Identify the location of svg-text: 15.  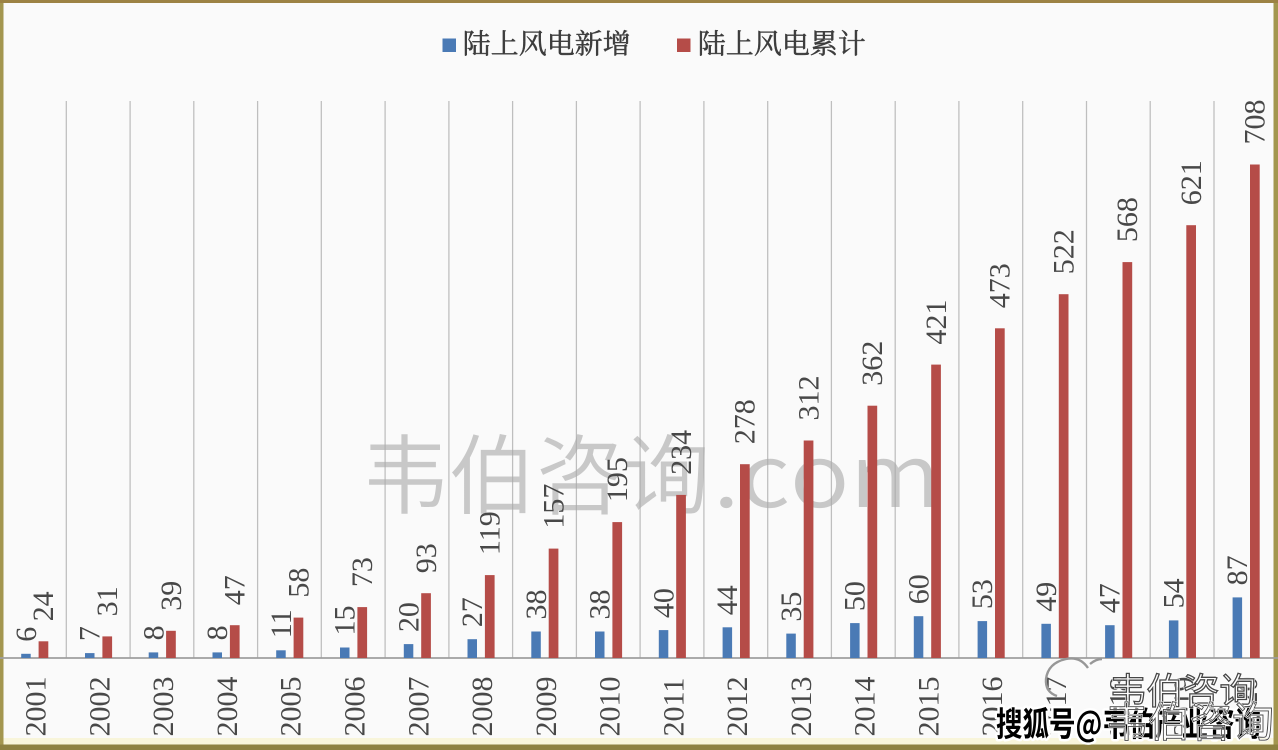
(345, 621).